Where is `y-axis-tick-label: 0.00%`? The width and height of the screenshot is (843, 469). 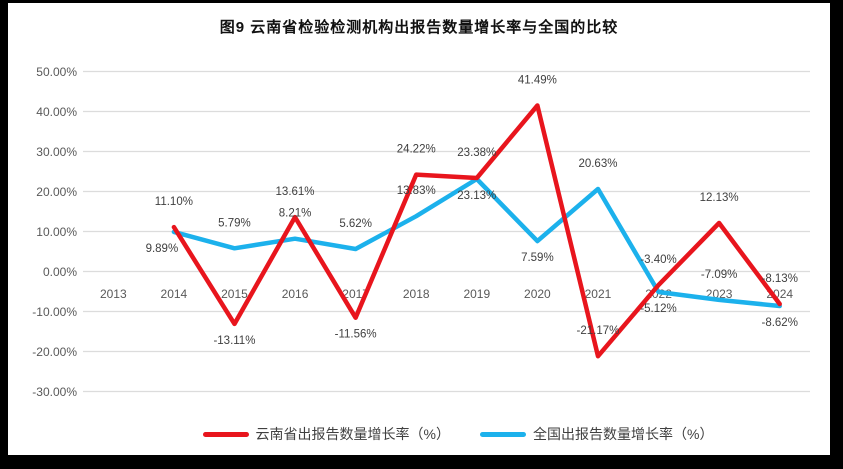 y-axis-tick-label: 0.00% is located at coordinates (60, 272).